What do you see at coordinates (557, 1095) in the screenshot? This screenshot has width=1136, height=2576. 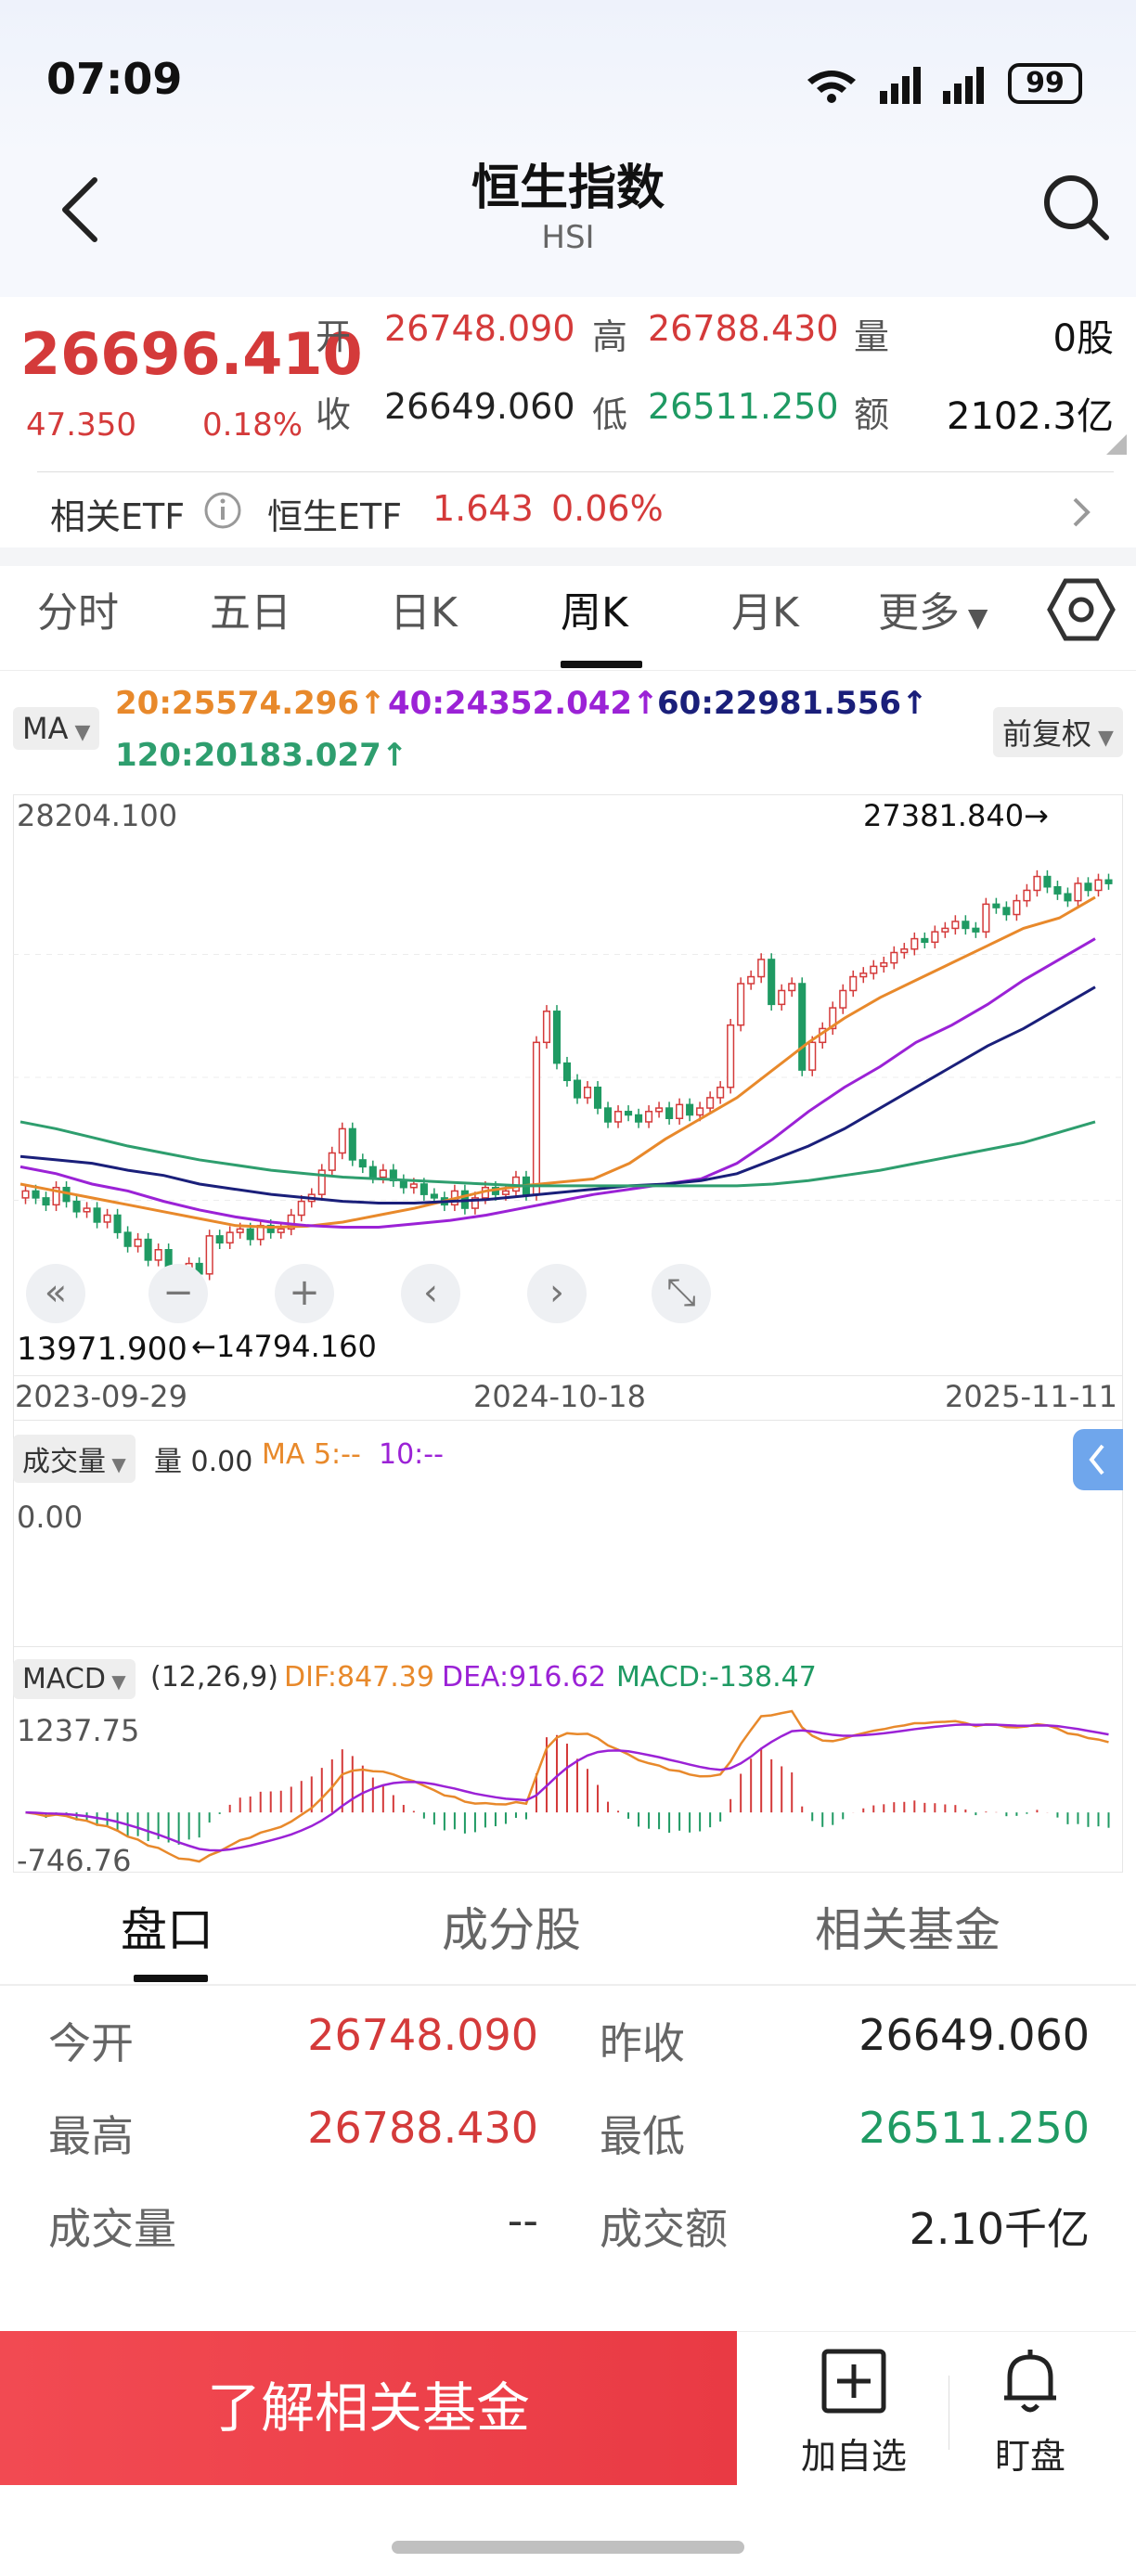 I see `ma60-line` at bounding box center [557, 1095].